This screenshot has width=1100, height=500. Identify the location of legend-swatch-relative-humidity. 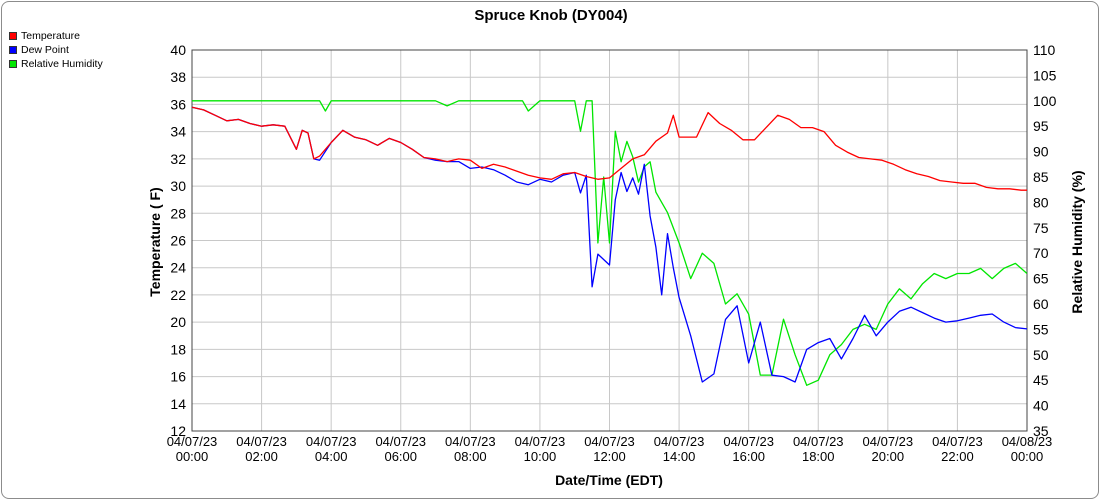
(13, 64).